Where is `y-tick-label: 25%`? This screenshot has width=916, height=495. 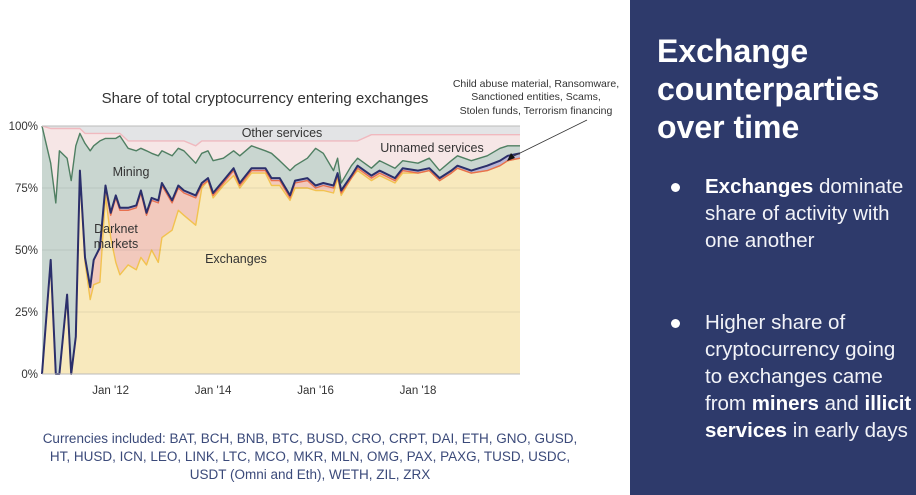 y-tick-label: 25% is located at coordinates (26, 313).